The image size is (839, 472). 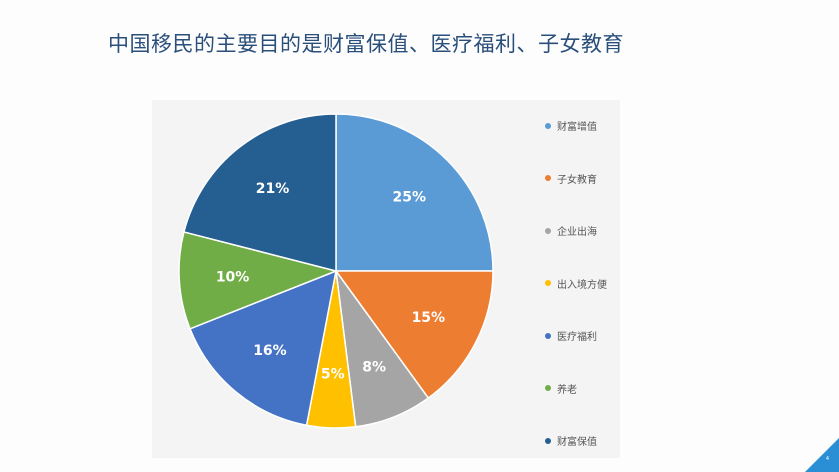 I want to click on legend-item-3: 企业出海, so click(x=571, y=230).